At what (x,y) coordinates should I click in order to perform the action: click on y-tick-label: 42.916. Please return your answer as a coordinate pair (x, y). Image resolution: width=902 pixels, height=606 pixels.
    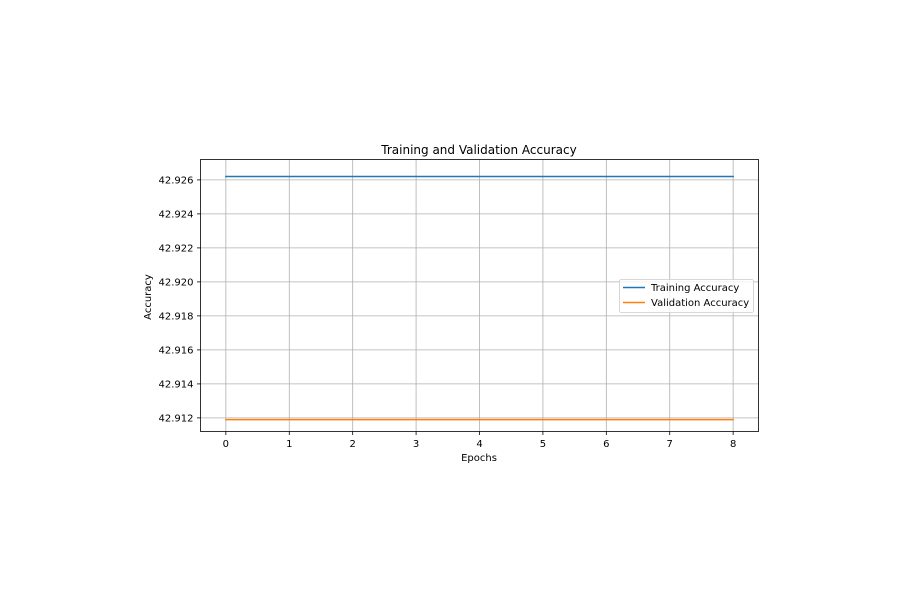
    Looking at the image, I should click on (176, 350).